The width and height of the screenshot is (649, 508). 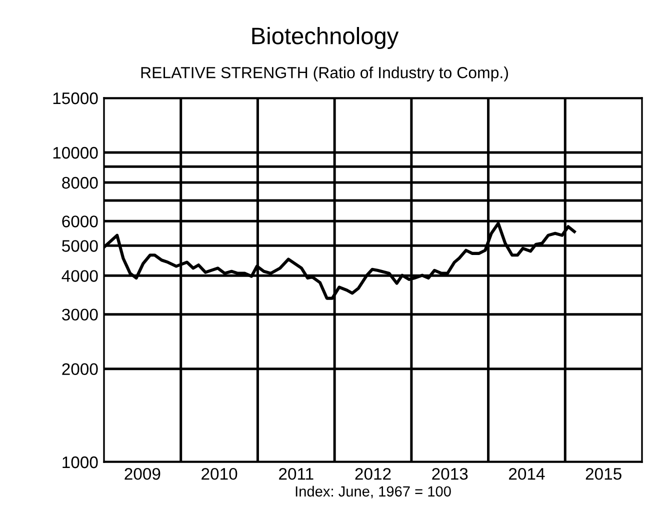 I want to click on y-tick-label: 4000, so click(x=80, y=276).